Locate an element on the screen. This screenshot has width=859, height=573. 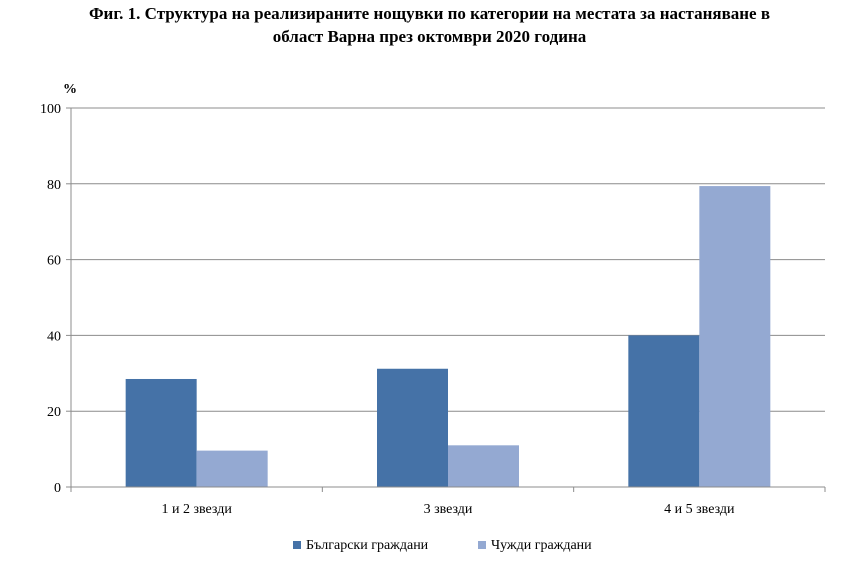
y-tick-label: 0 is located at coordinates (57, 488).